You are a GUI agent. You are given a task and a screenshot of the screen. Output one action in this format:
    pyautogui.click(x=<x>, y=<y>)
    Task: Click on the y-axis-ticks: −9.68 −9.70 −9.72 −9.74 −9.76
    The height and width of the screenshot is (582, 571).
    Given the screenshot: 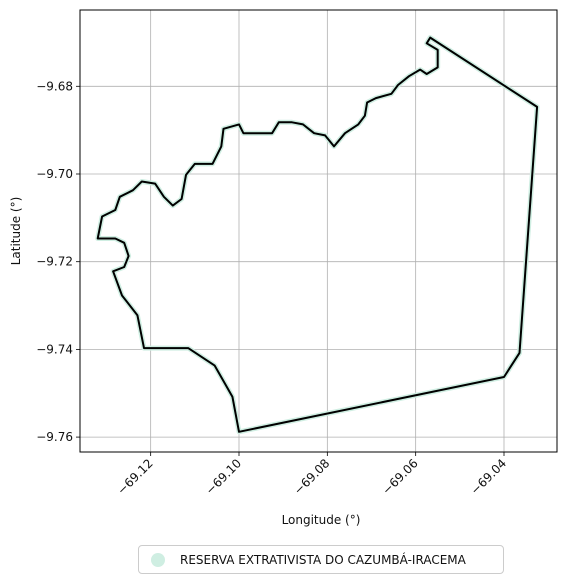 What is the action you would take?
    pyautogui.click(x=58, y=261)
    